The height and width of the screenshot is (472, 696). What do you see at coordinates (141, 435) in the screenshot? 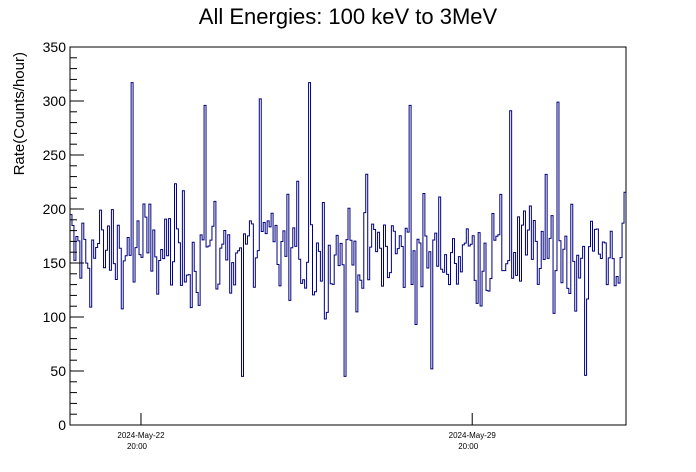
I see `x-tick-label-date: 2024-May-22` at bounding box center [141, 435].